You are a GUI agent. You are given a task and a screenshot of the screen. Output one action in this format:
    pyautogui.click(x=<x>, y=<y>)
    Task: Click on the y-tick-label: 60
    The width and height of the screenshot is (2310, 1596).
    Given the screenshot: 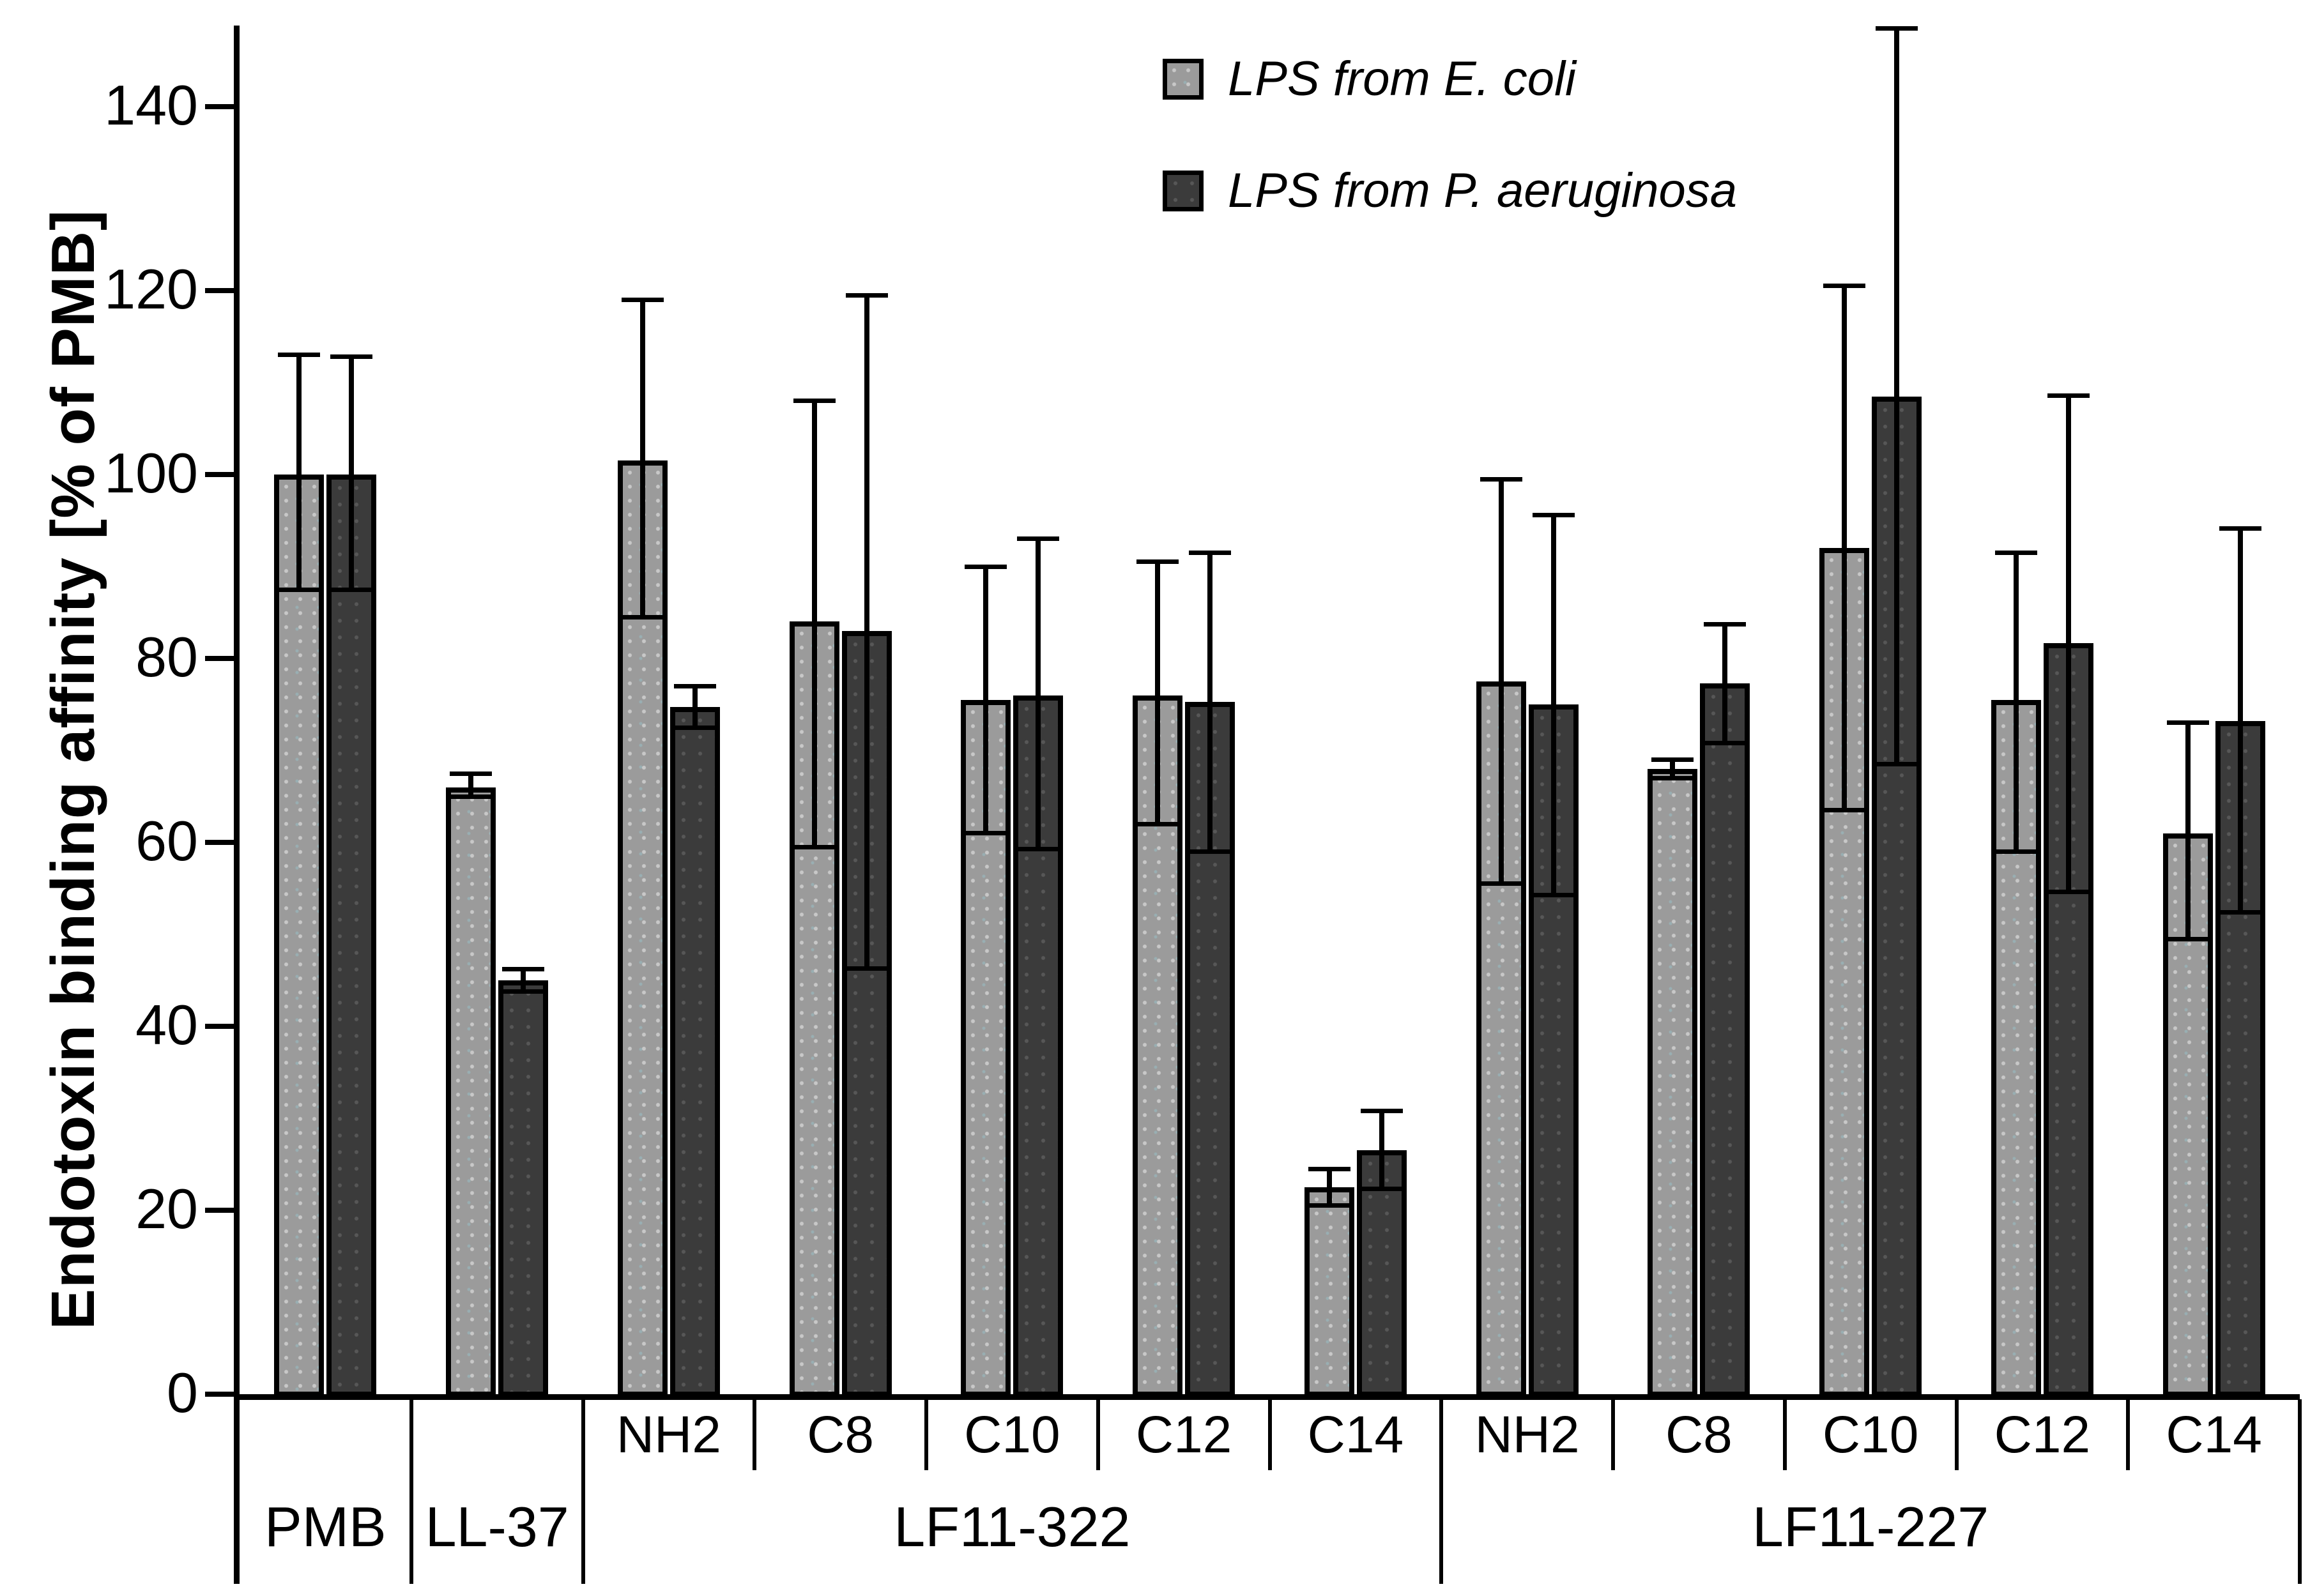 What is the action you would take?
    pyautogui.click(x=166, y=840)
    